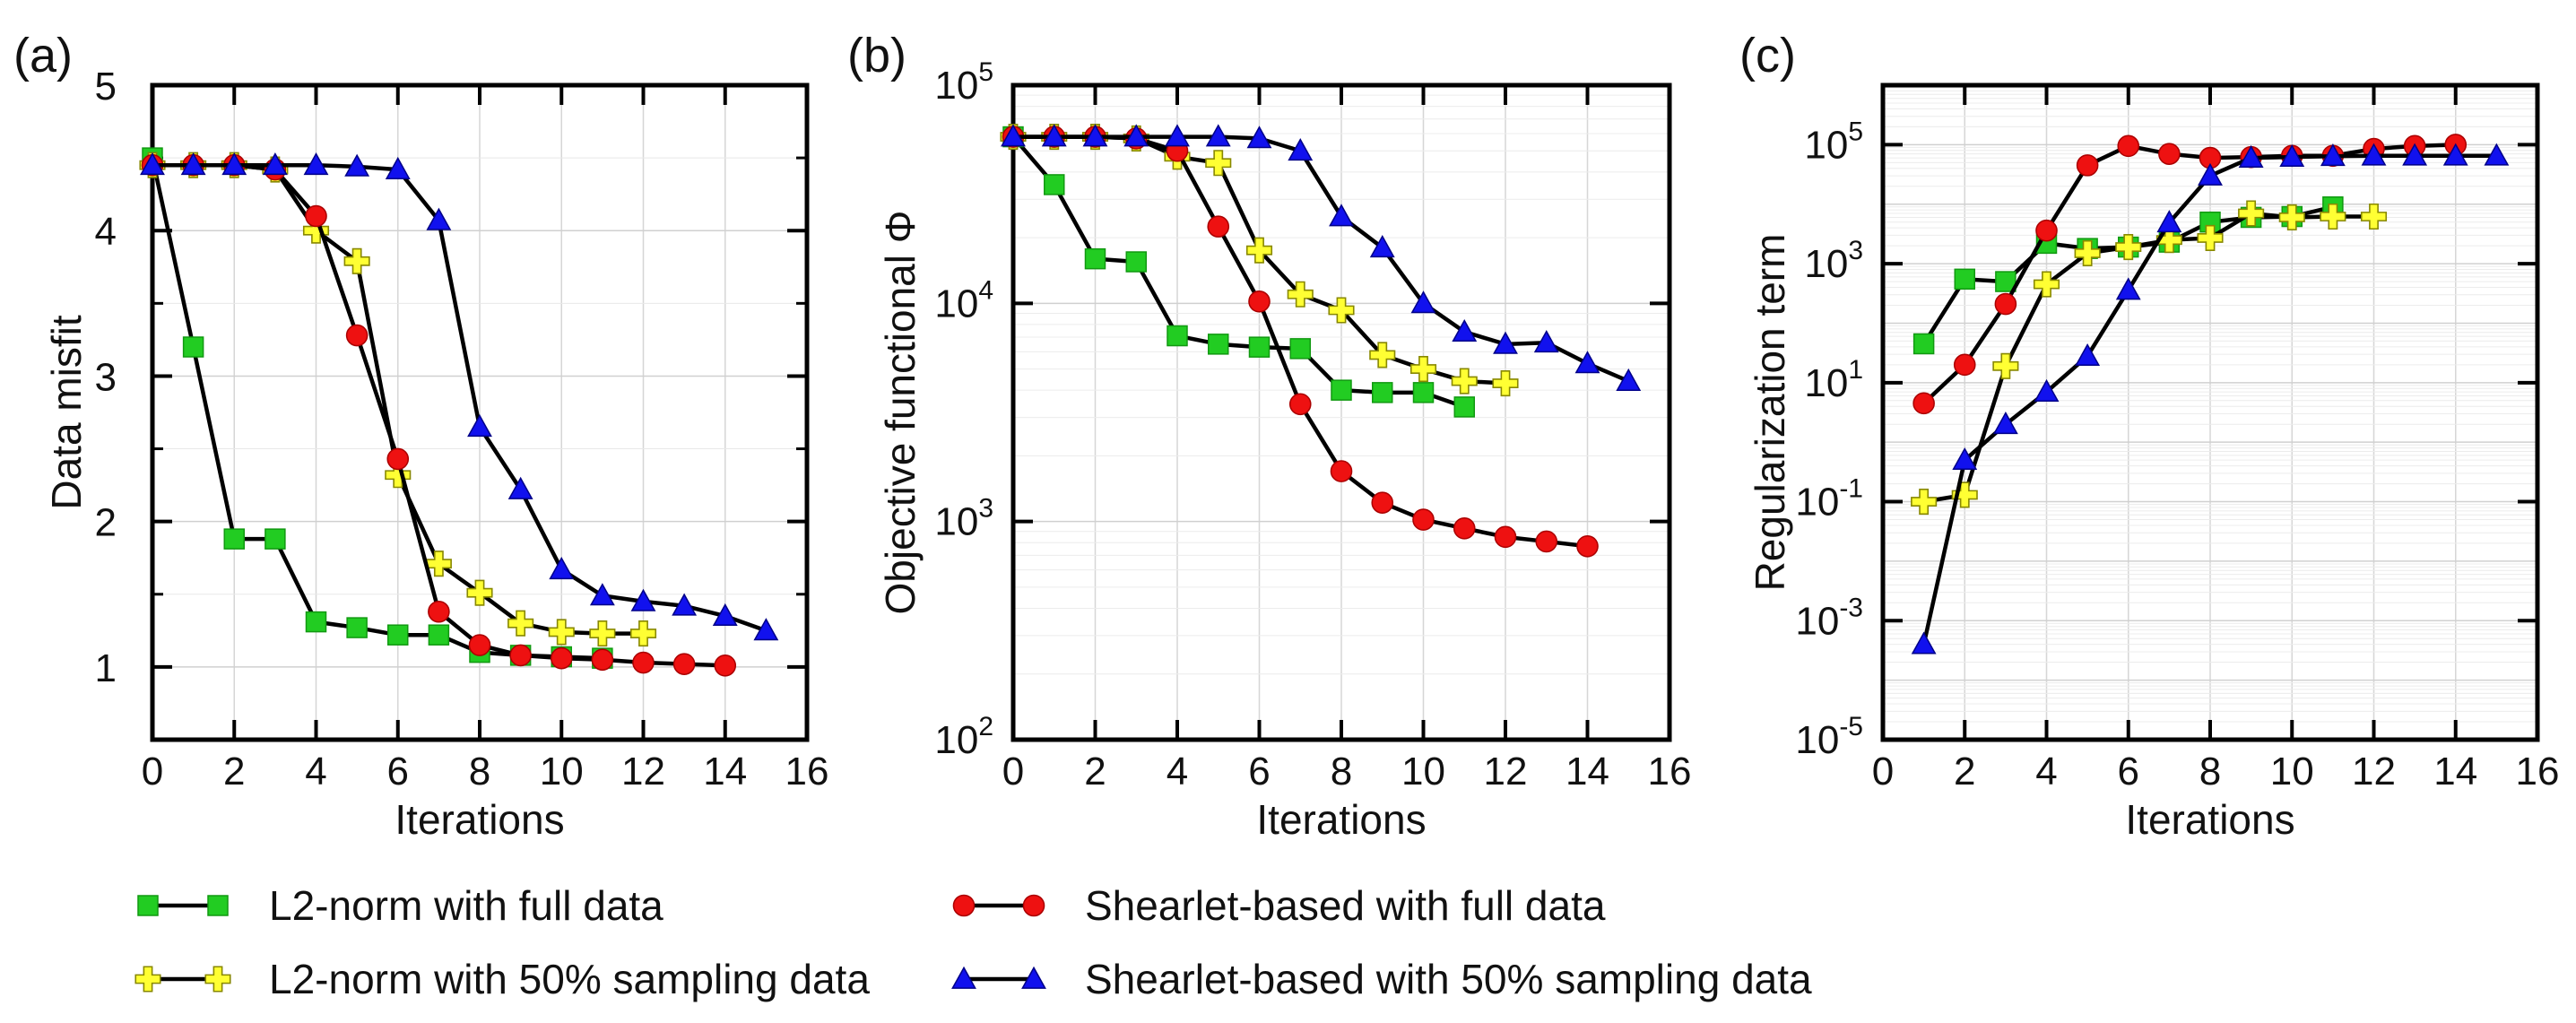  I want to click on y-tick-label: 1, so click(106, 668).